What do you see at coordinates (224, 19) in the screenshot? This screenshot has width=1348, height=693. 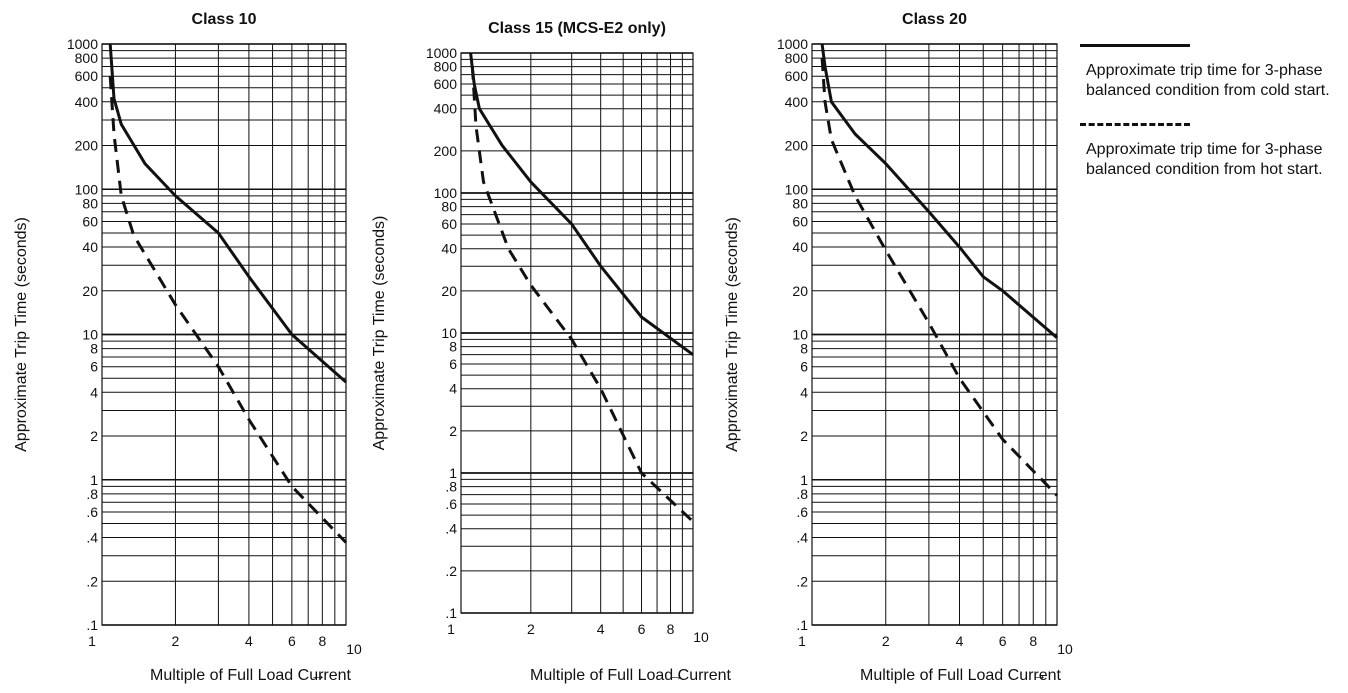 I see `chart-title: Class 10` at bounding box center [224, 19].